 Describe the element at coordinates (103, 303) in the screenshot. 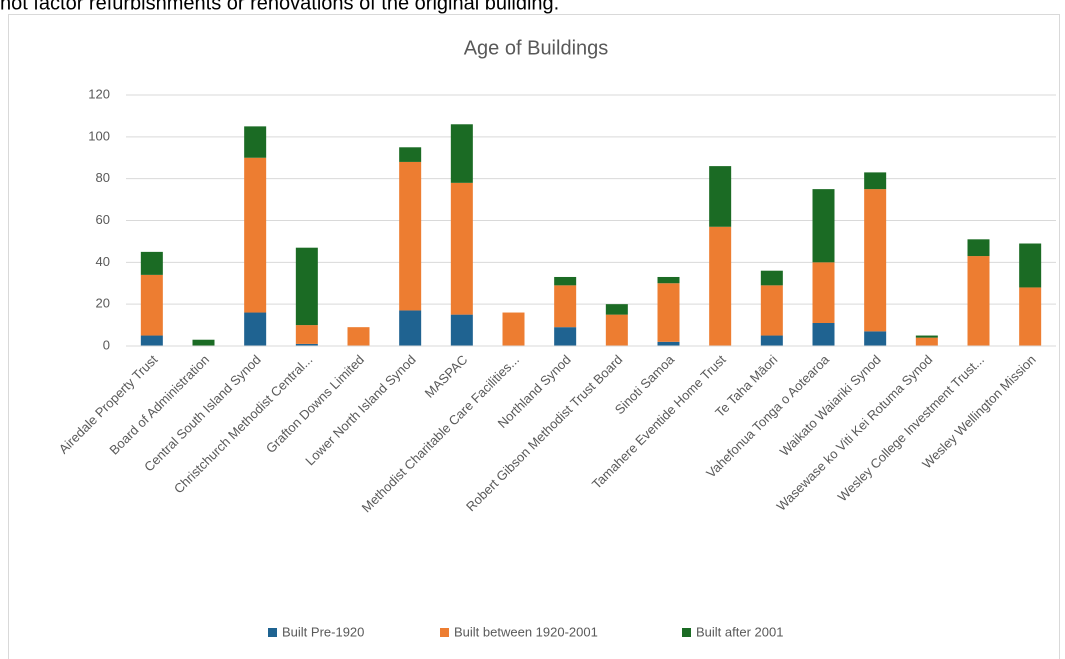

I see `y-tick-label: 20` at that location.